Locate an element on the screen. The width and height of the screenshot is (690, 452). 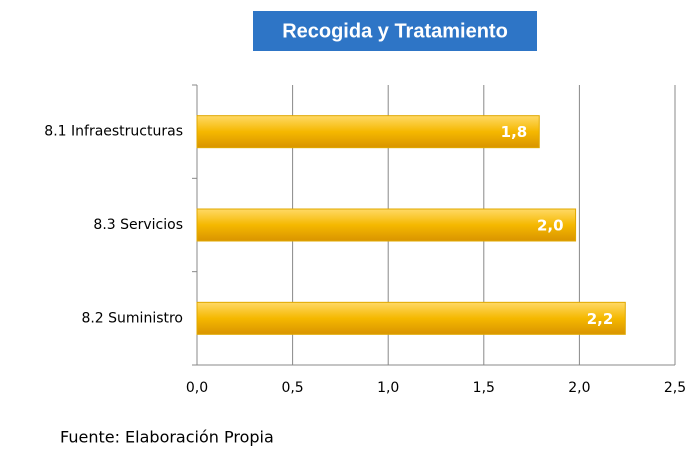
x-tick-label: 1,0 is located at coordinates (388, 388).